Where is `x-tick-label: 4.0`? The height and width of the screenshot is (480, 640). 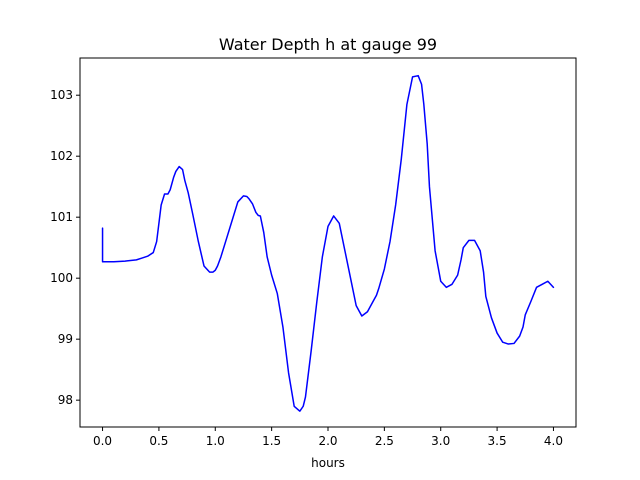 x-tick-label: 4.0 is located at coordinates (553, 441).